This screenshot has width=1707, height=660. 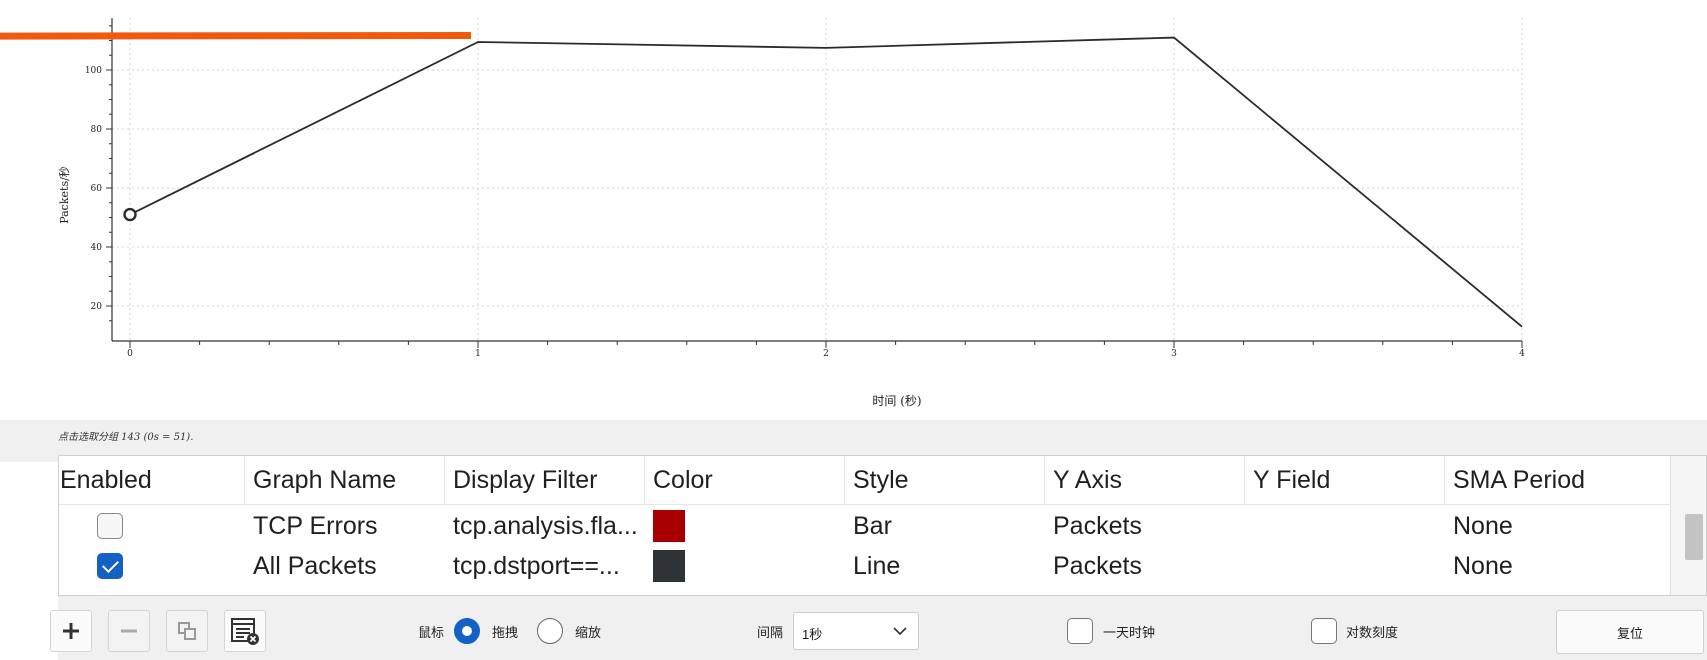 I want to click on interval-select: 1秒, so click(x=856, y=631).